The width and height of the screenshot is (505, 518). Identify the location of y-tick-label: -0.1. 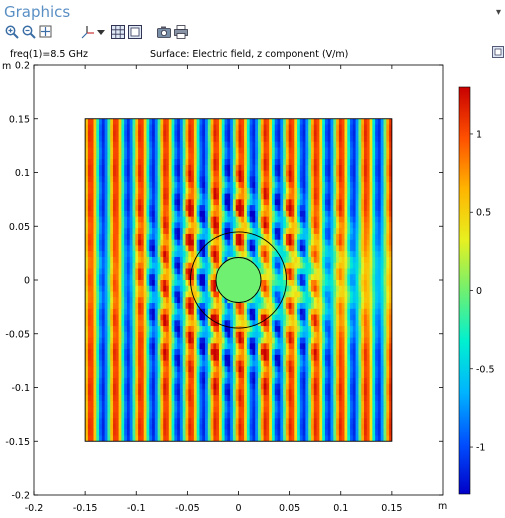
(20, 388).